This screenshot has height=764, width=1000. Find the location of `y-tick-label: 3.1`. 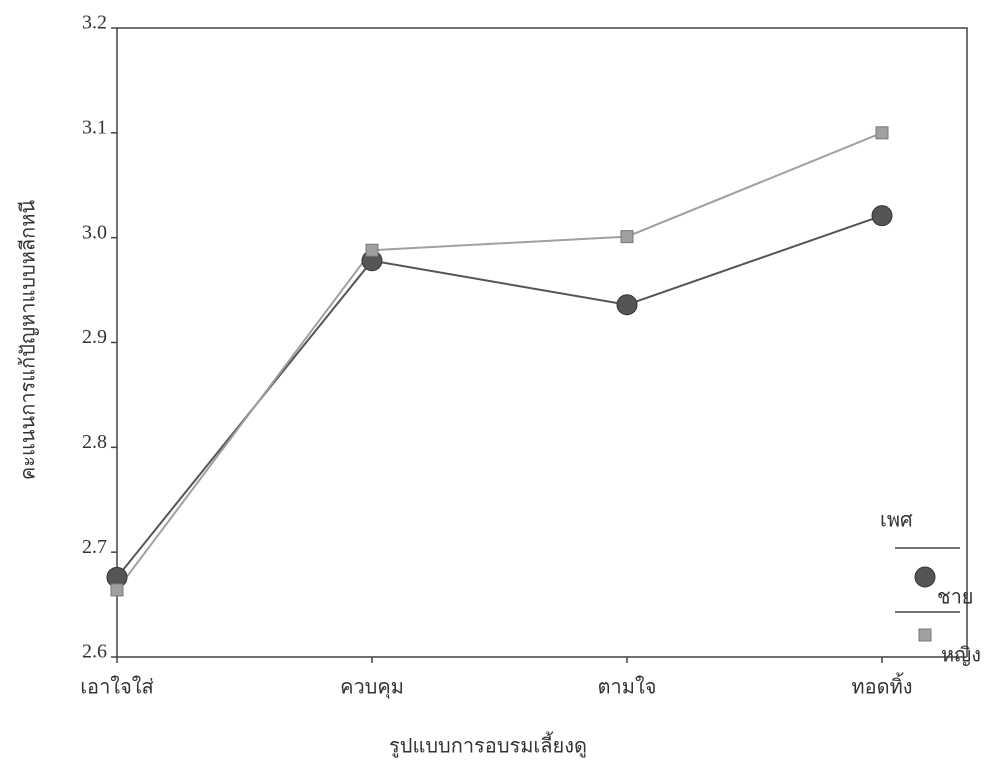

y-tick-label: 3.1 is located at coordinates (94, 127).